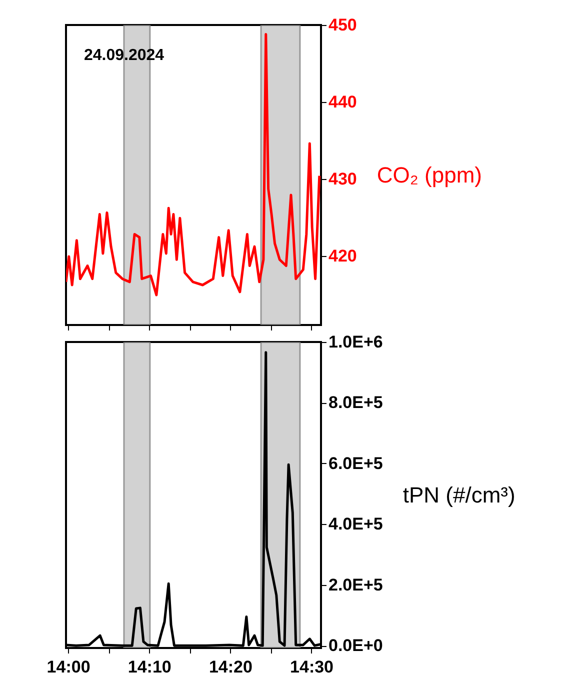 Image resolution: width=588 pixels, height=676 pixels. I want to click on y-tick-label: 4.0E+5, so click(355, 524).